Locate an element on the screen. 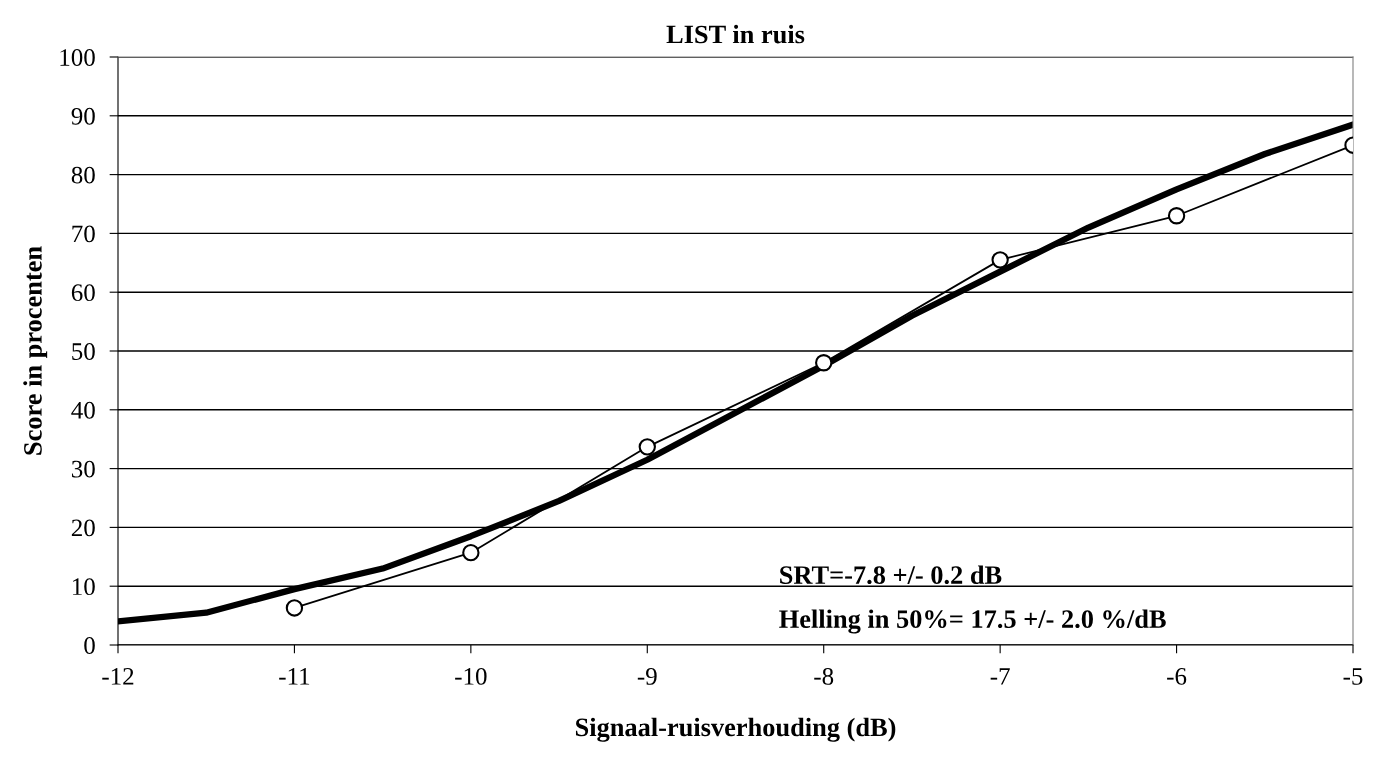  x-tick-label: -8 is located at coordinates (824, 676).